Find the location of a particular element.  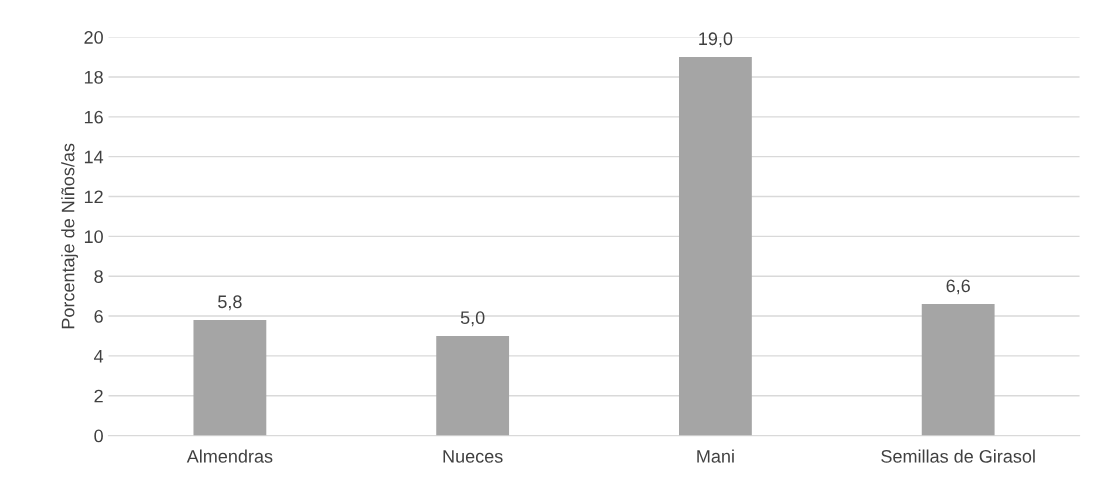

y-tick-label: 14 is located at coordinates (94, 157).